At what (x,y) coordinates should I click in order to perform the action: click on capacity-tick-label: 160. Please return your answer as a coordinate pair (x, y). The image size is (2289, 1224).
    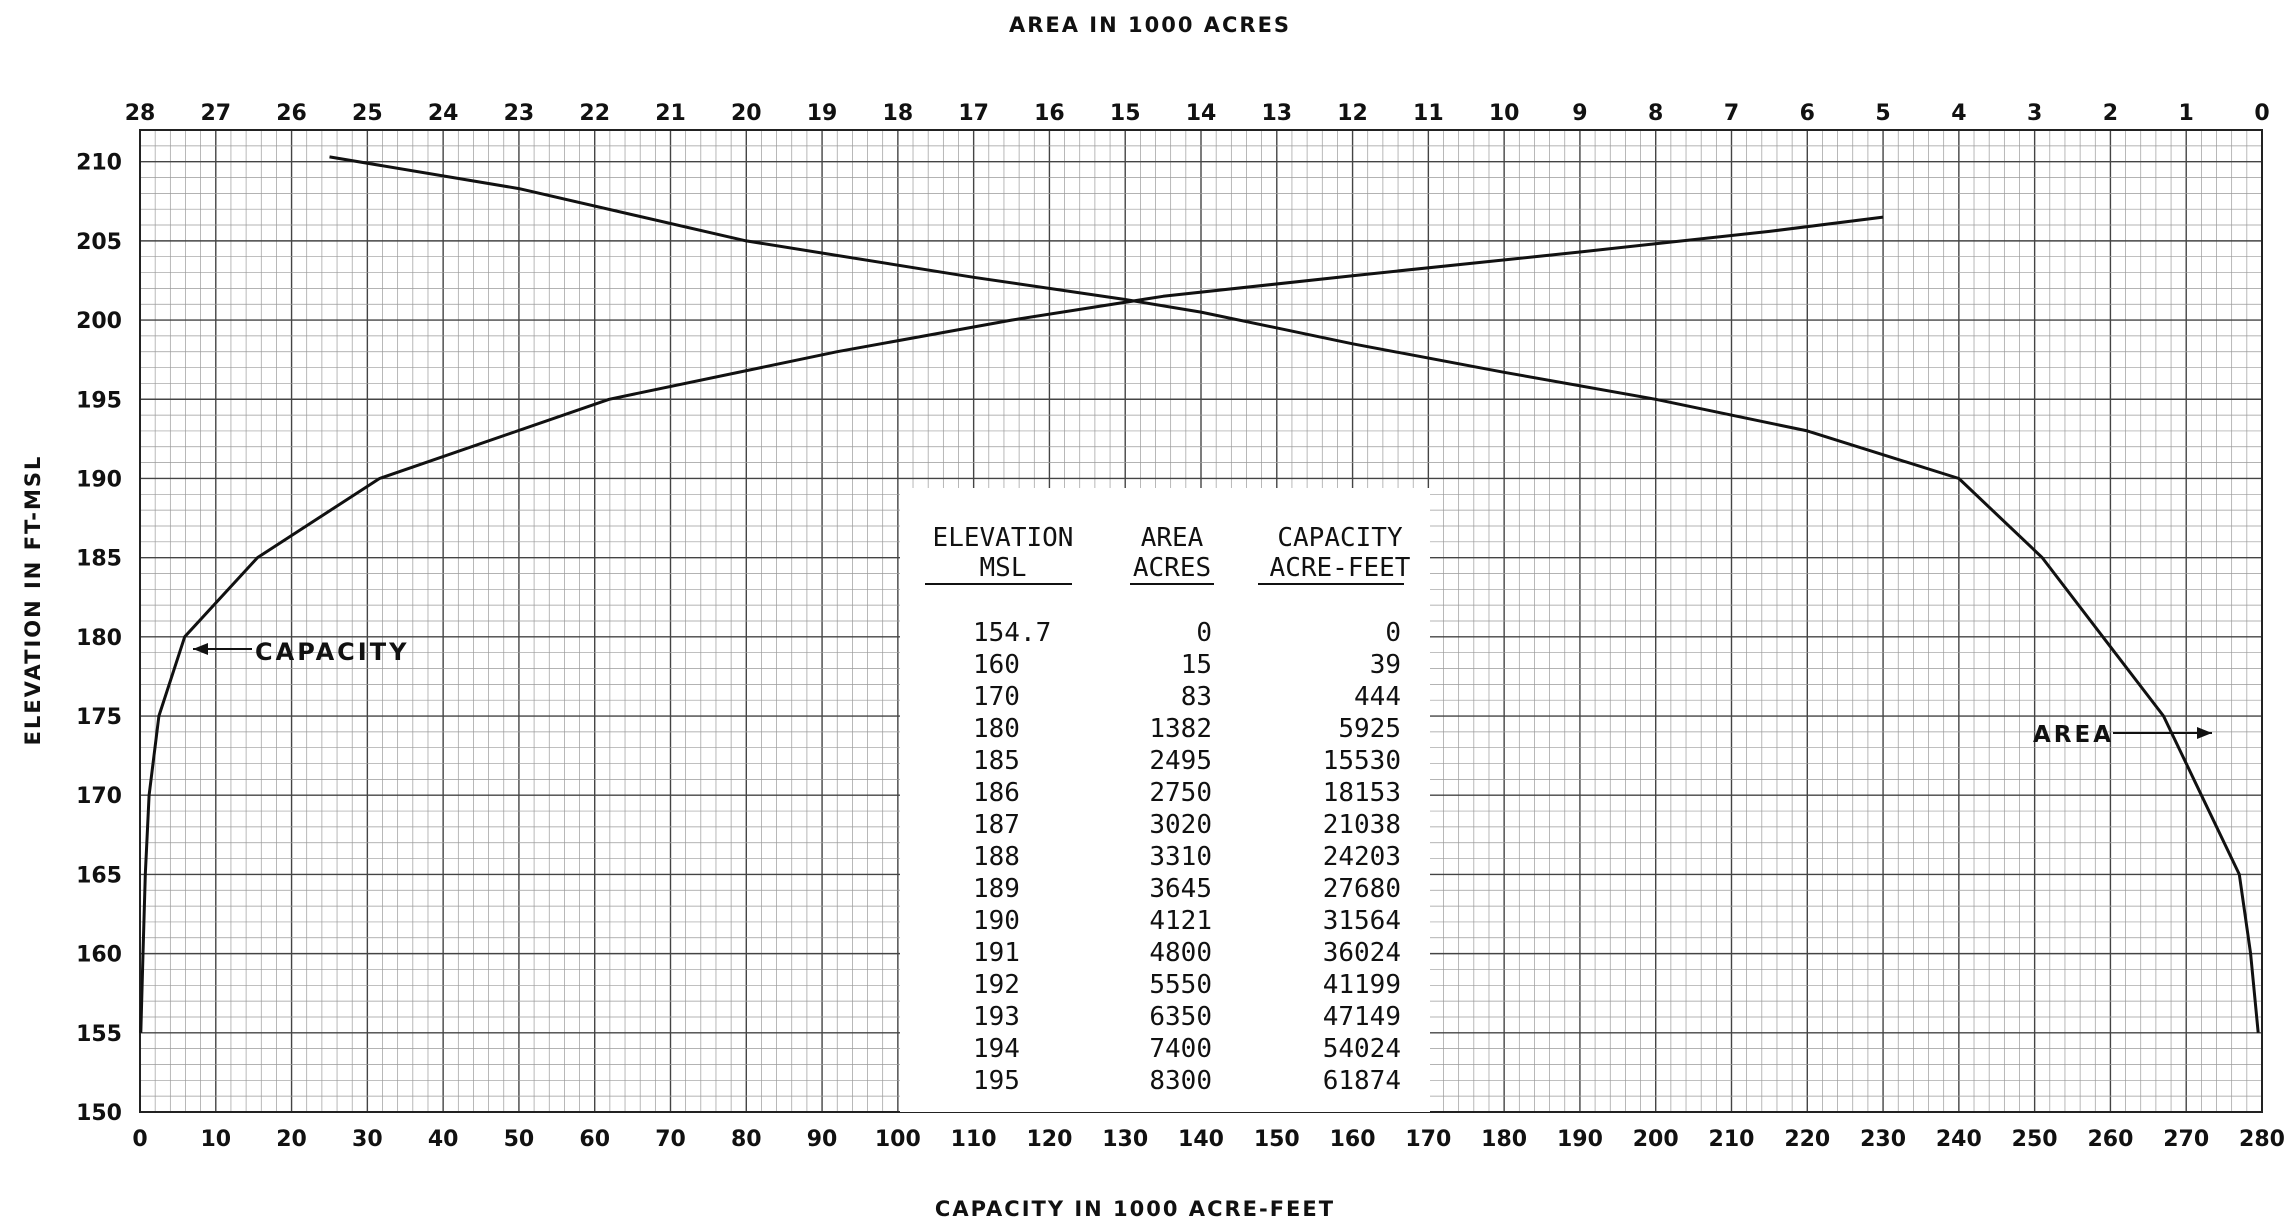
    Looking at the image, I should click on (1353, 1139).